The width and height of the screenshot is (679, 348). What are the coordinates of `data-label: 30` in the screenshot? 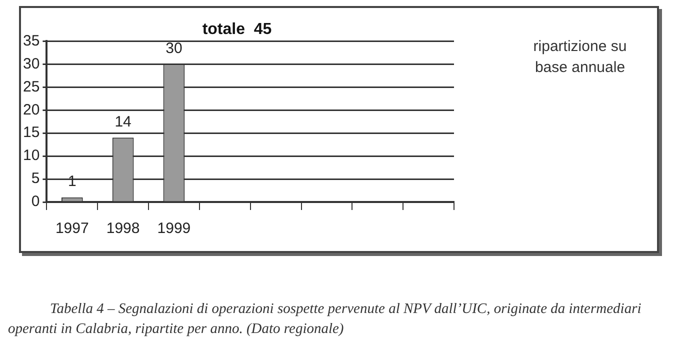 It's located at (174, 48).